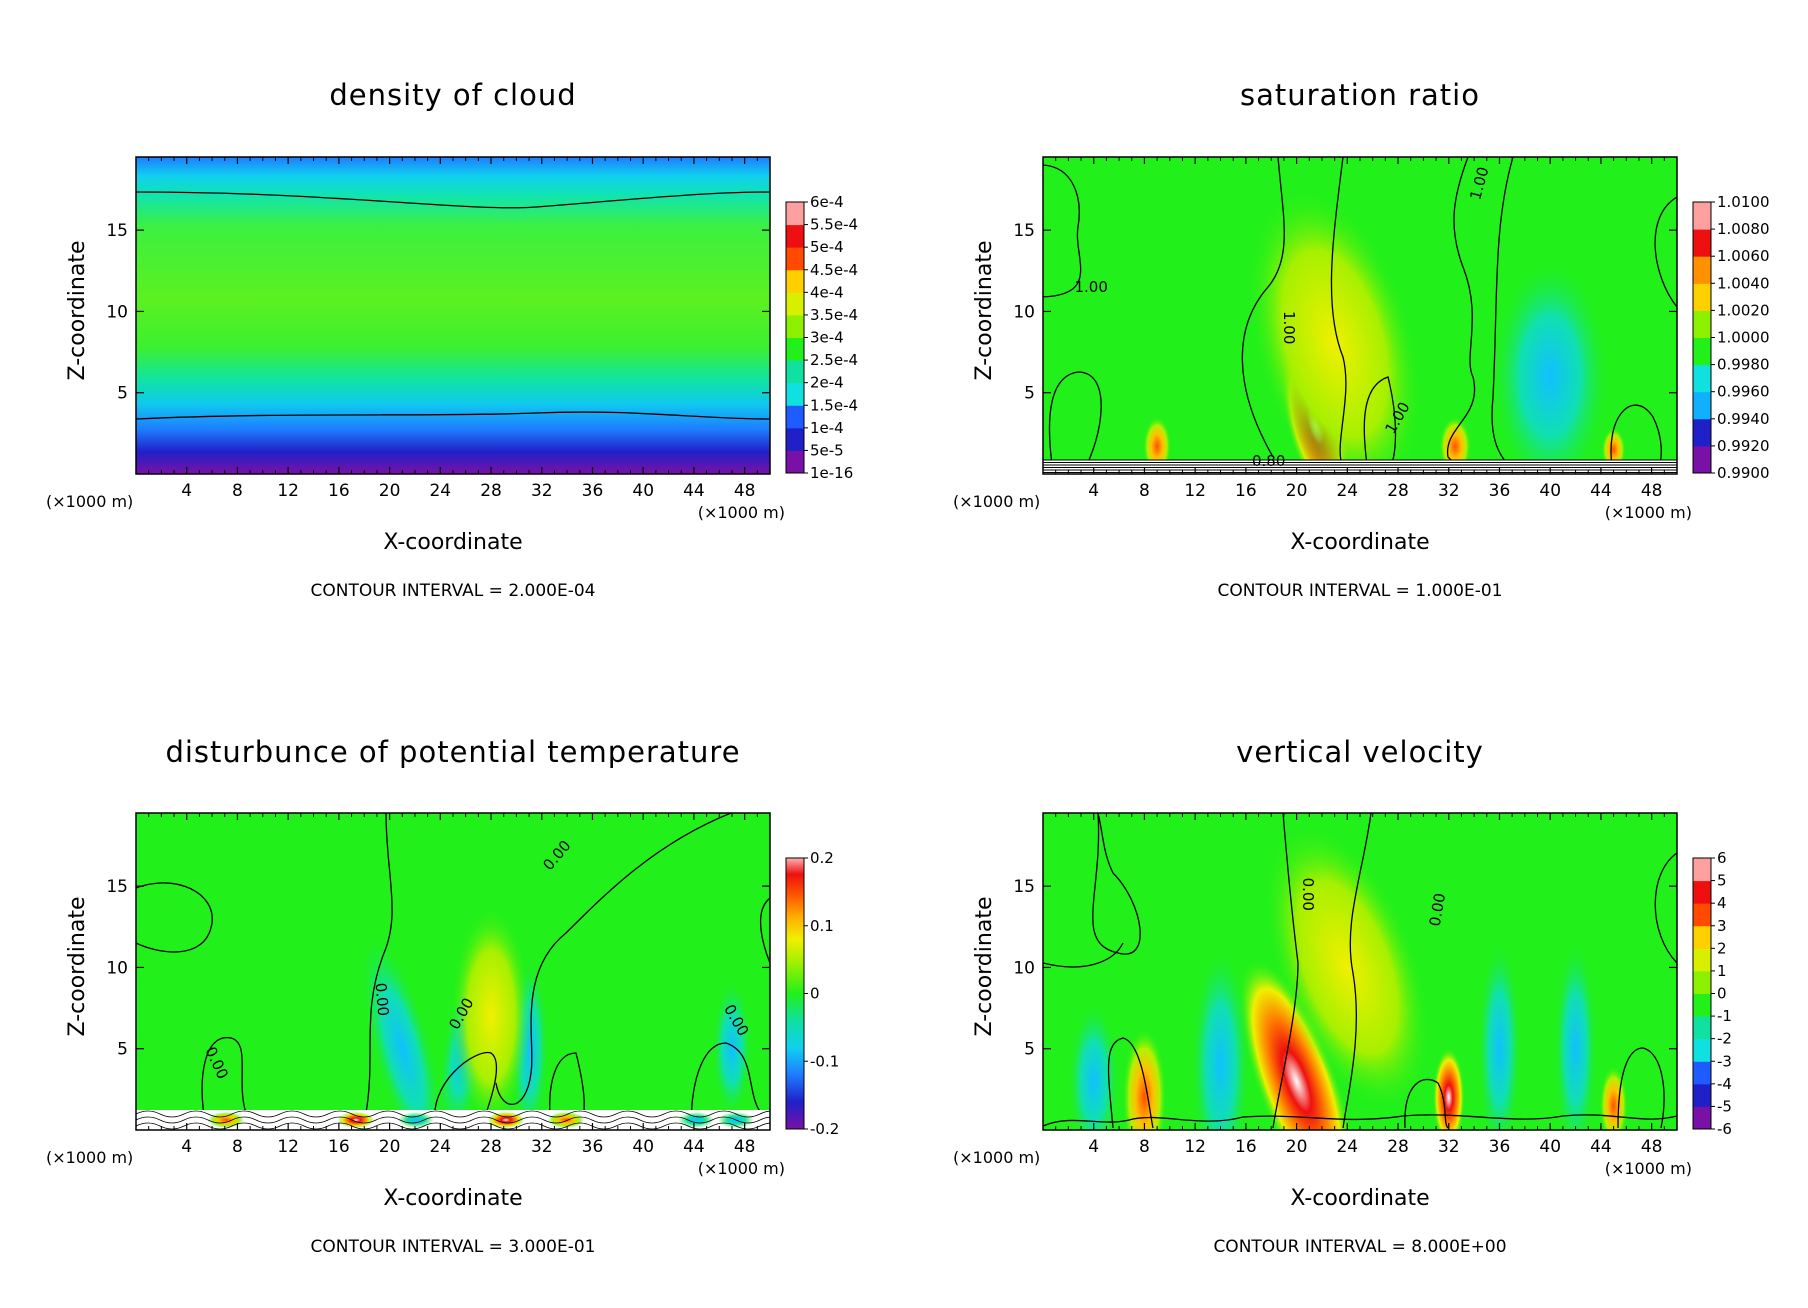 Image resolution: width=1808 pixels, height=1308 pixels. Describe the element at coordinates (1722, 971) in the screenshot. I see `colorbar-label: 1` at that location.